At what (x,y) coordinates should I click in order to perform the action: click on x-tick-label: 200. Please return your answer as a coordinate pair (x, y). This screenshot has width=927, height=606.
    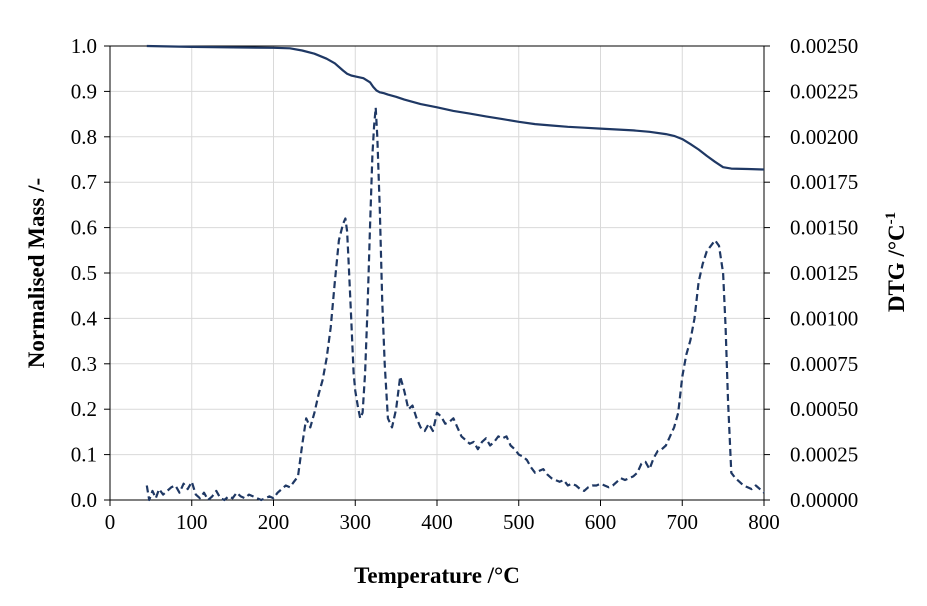
    Looking at the image, I should click on (274, 522).